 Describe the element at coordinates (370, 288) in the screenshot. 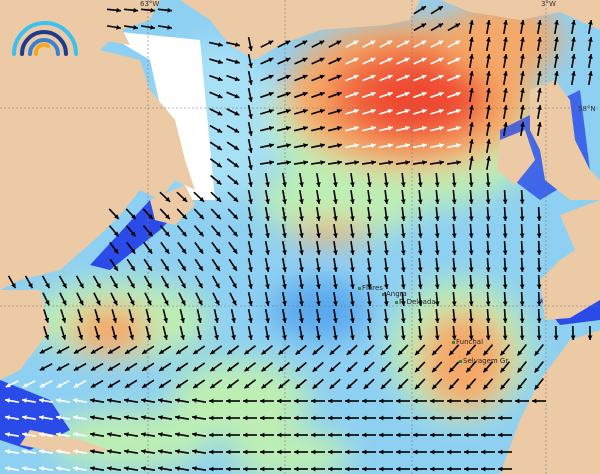

I see `place-flores: Flores` at that location.